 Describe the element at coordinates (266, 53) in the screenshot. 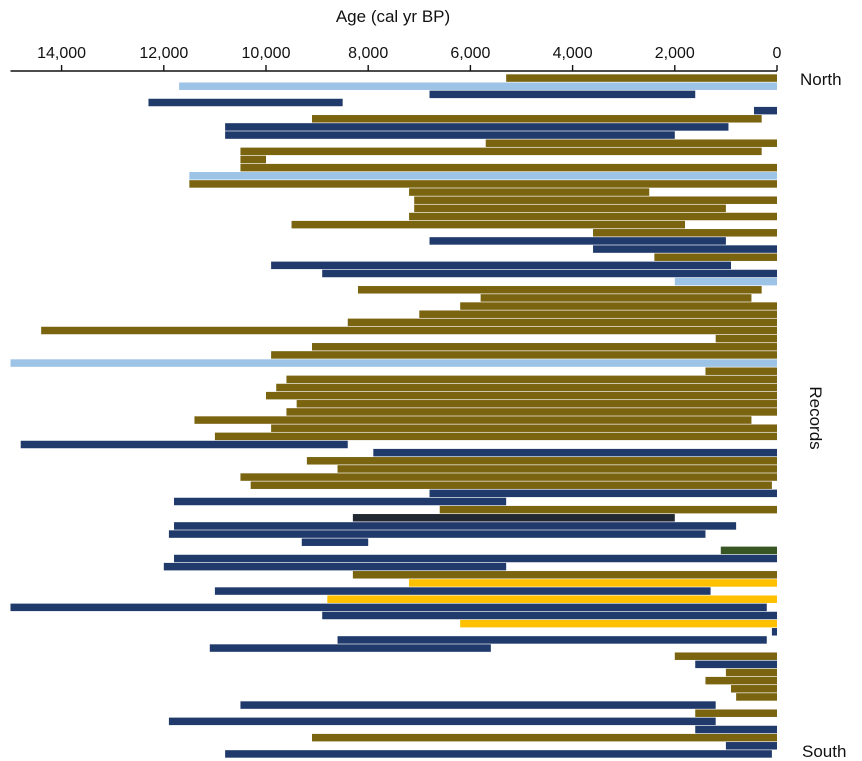

I see `x-tick-label: 10,000` at that location.